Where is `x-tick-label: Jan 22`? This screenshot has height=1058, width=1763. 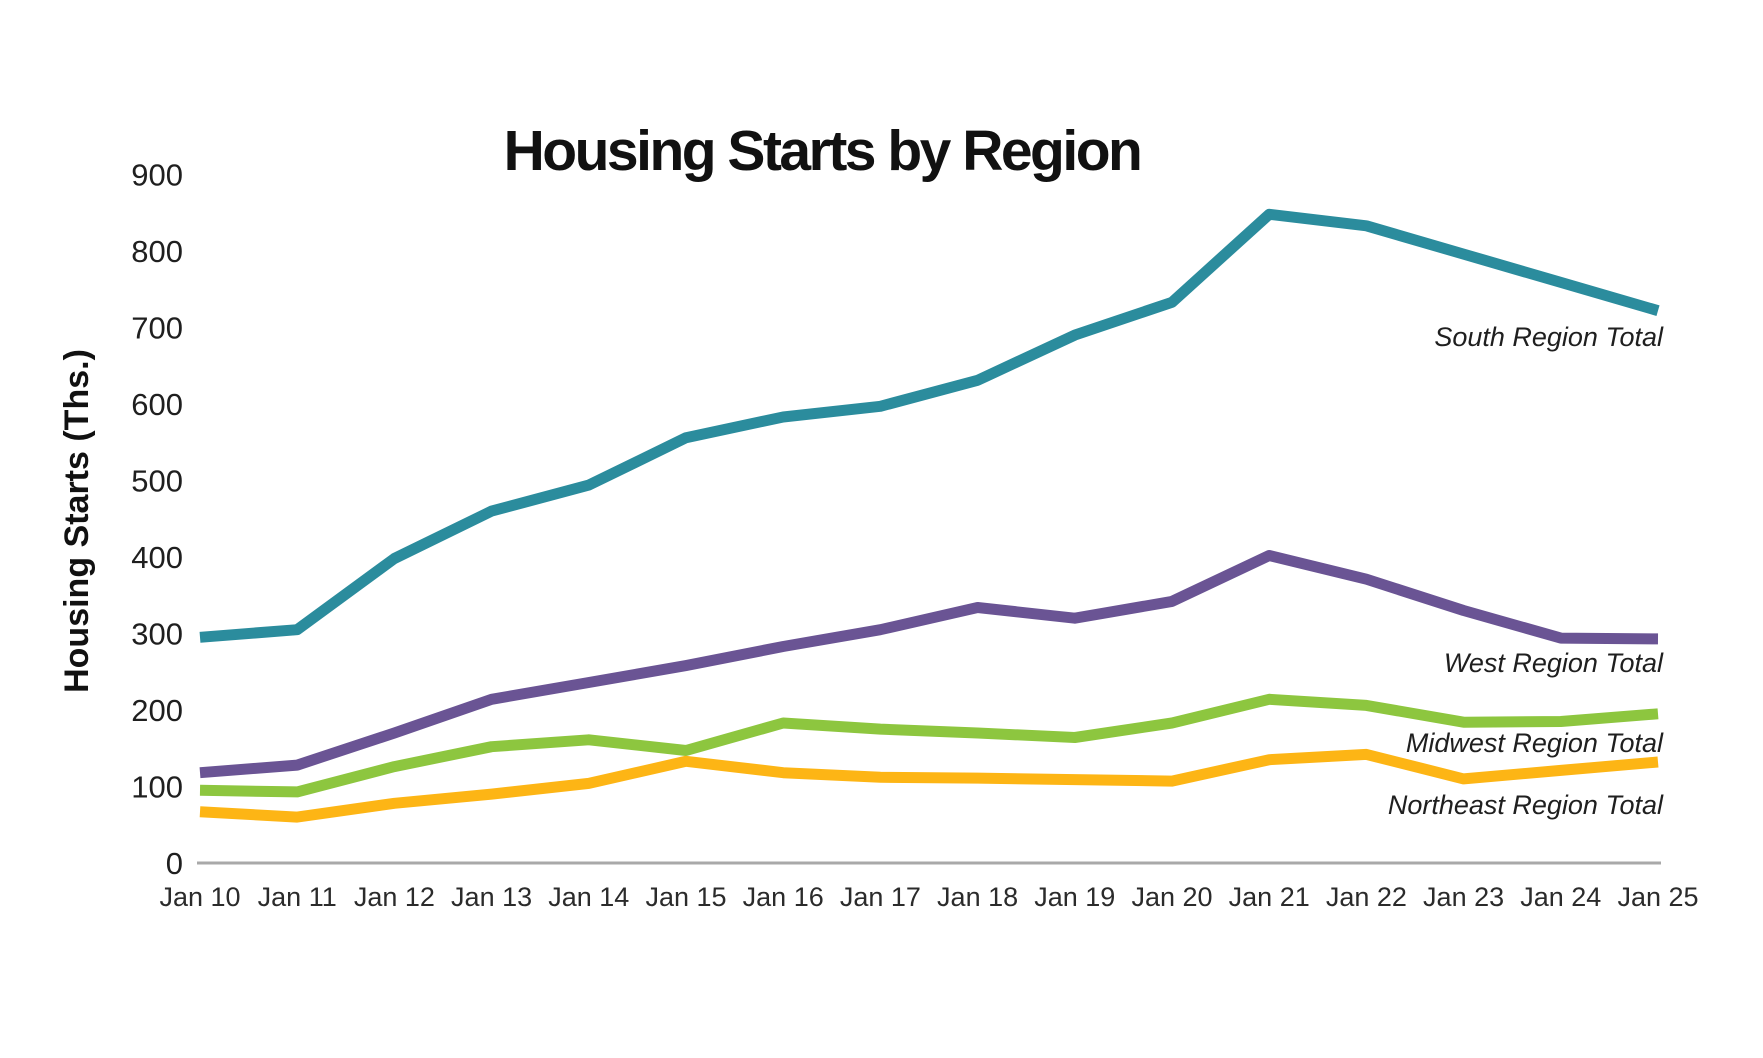
x-tick-label: Jan 22 is located at coordinates (1366, 897).